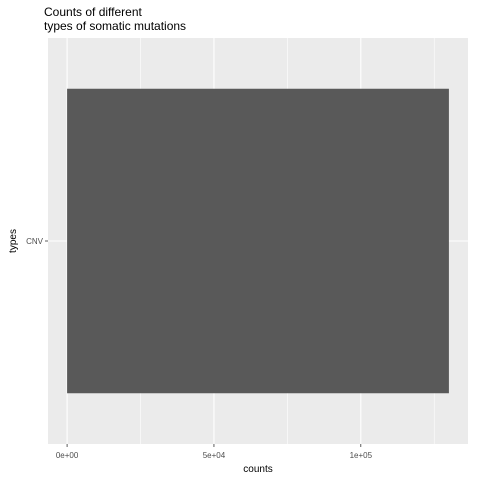 This screenshot has height=480, width=480. What do you see at coordinates (35, 241) in the screenshot?
I see `y-tick-label: CNV` at bounding box center [35, 241].